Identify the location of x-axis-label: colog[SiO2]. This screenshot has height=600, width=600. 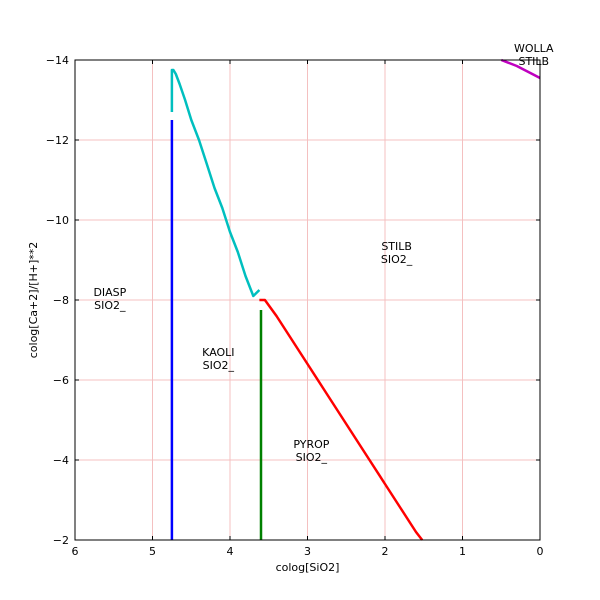
(308, 567).